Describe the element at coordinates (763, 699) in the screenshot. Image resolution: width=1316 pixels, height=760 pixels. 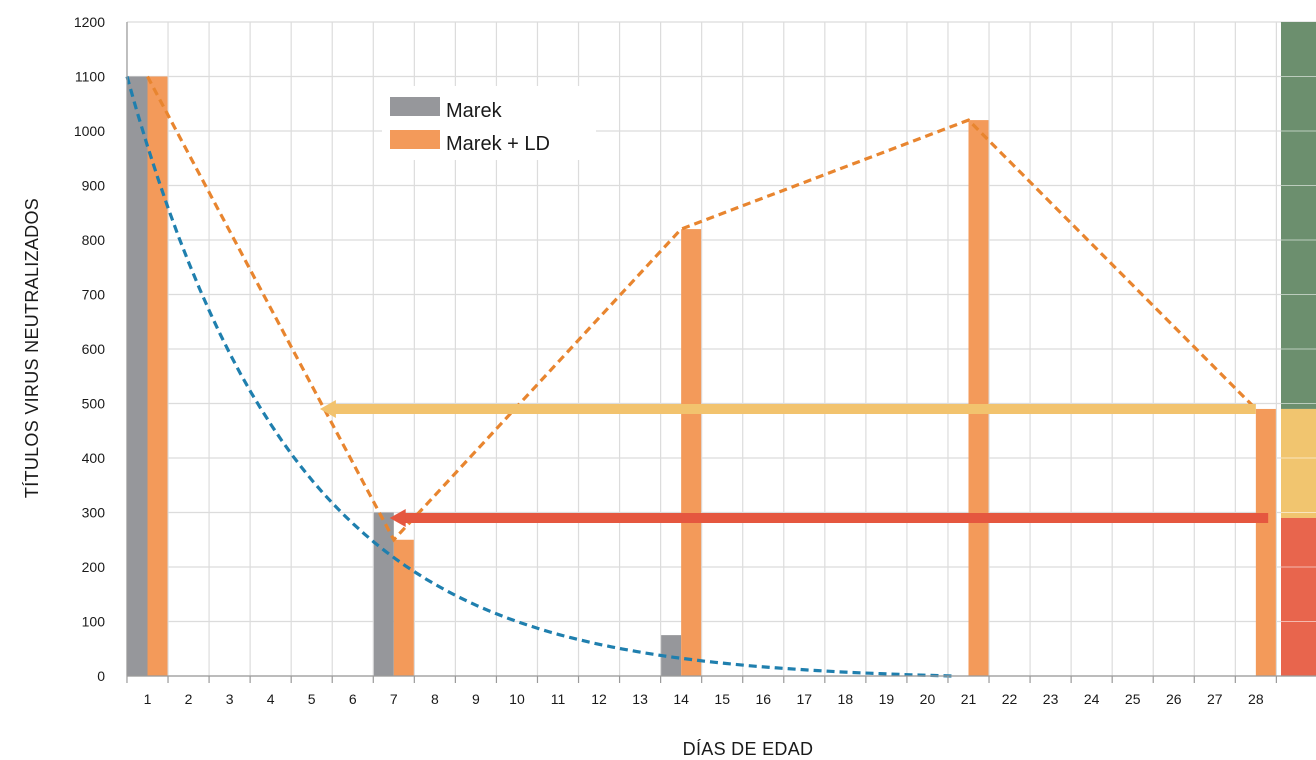
I see `x-tick-label-16: 16` at that location.